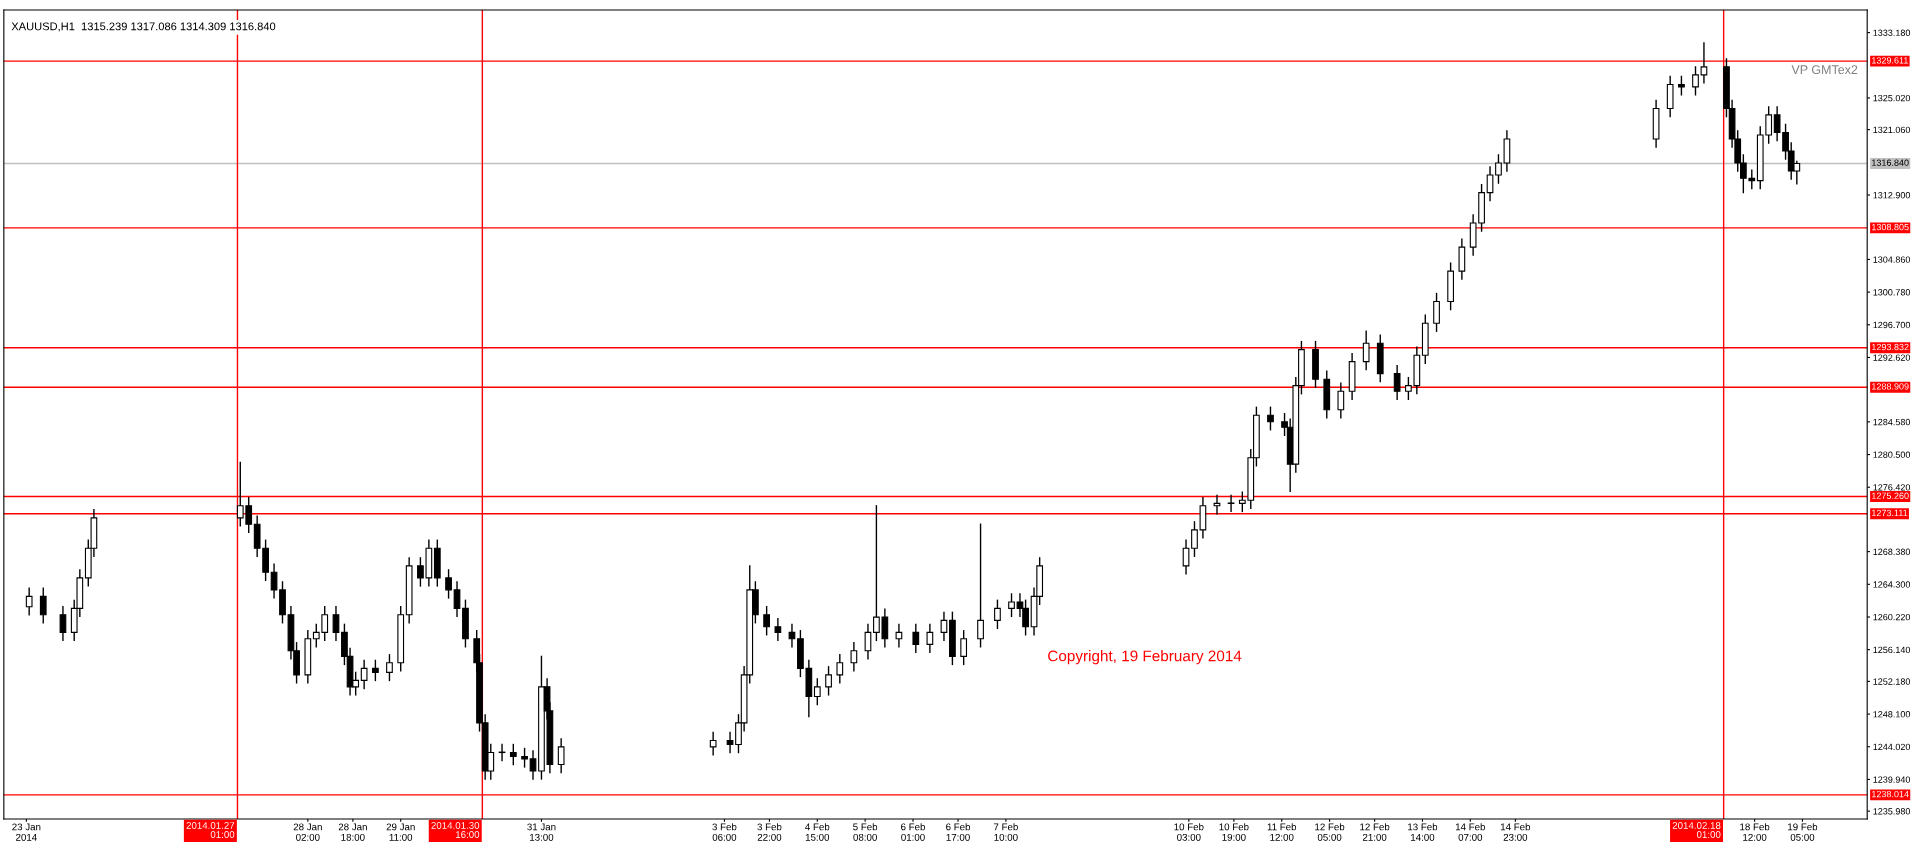  Describe the element at coordinates (1892, 259) in the screenshot. I see `y-tick-label: 1304.860` at that location.